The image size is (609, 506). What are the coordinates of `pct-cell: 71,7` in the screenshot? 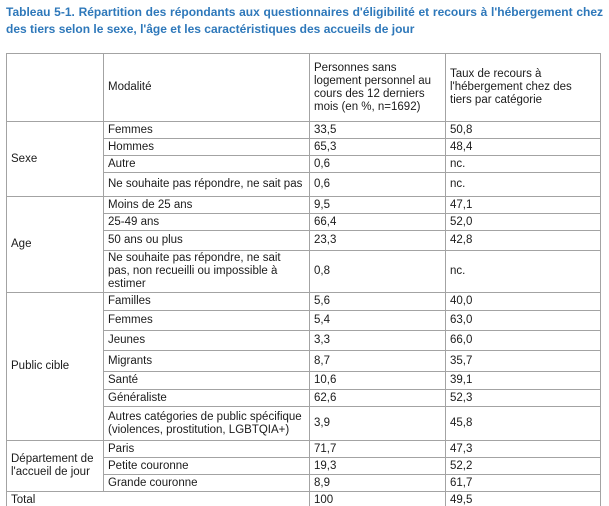 It's located at (377, 449).